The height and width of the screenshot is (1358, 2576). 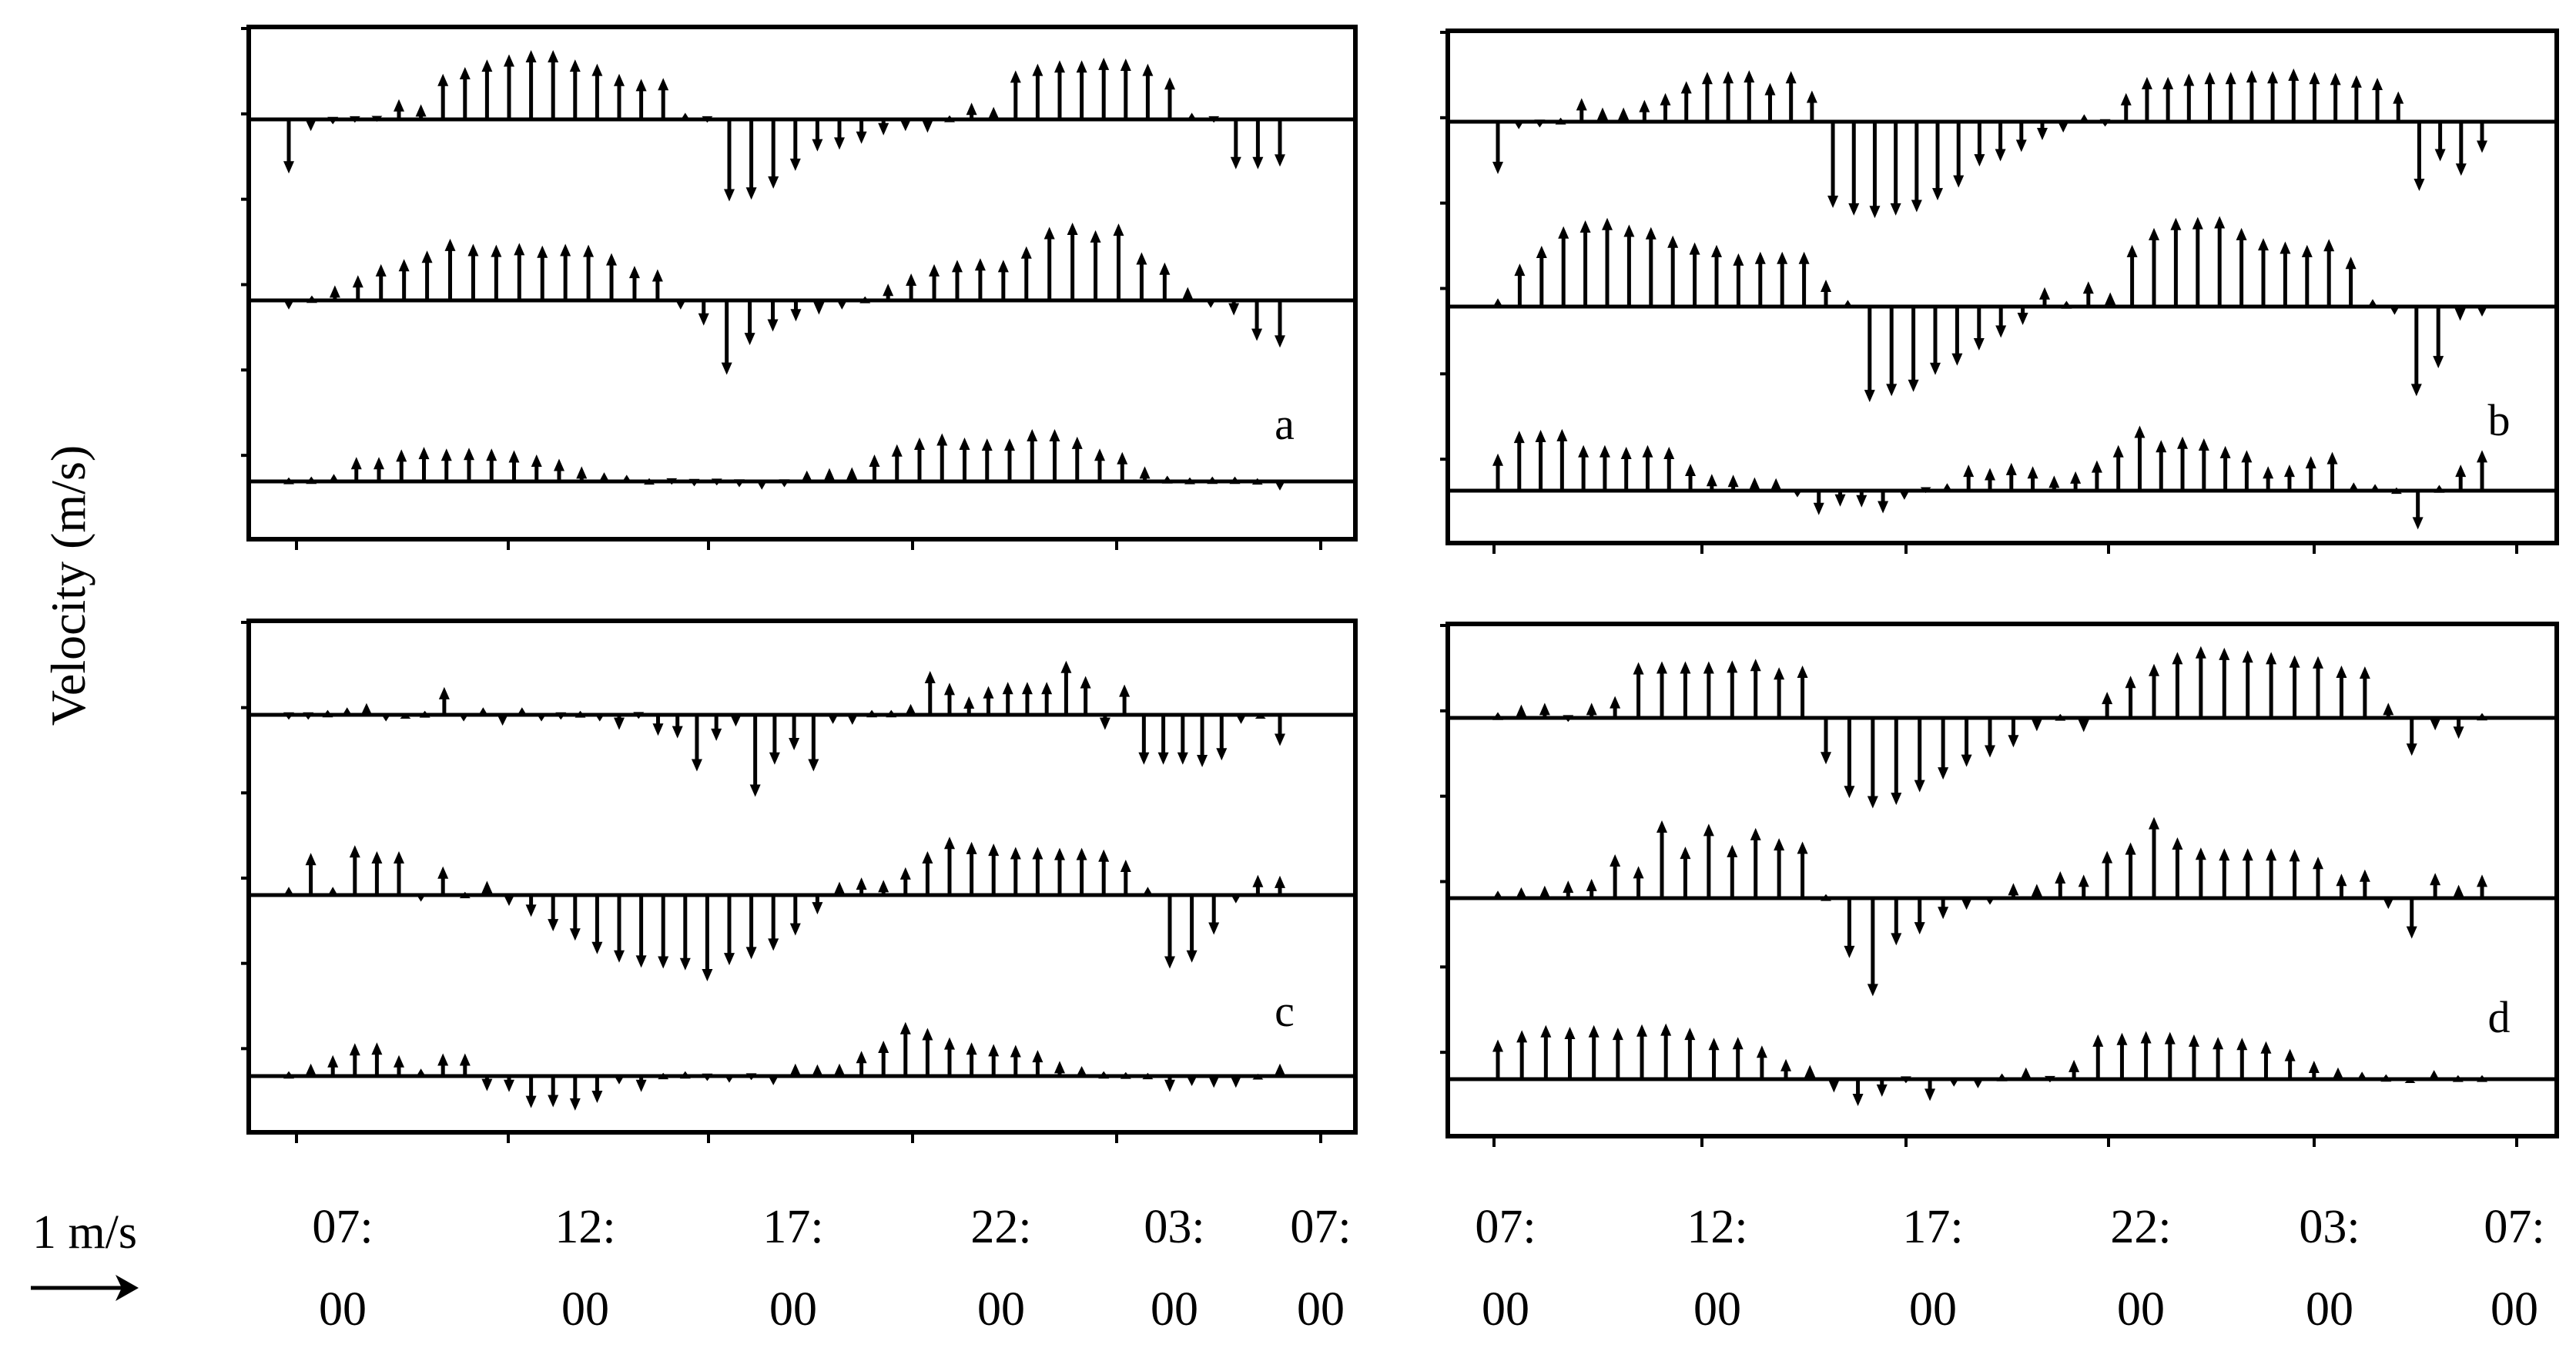 I want to click on scale-arrow, so click(x=85, y=1288).